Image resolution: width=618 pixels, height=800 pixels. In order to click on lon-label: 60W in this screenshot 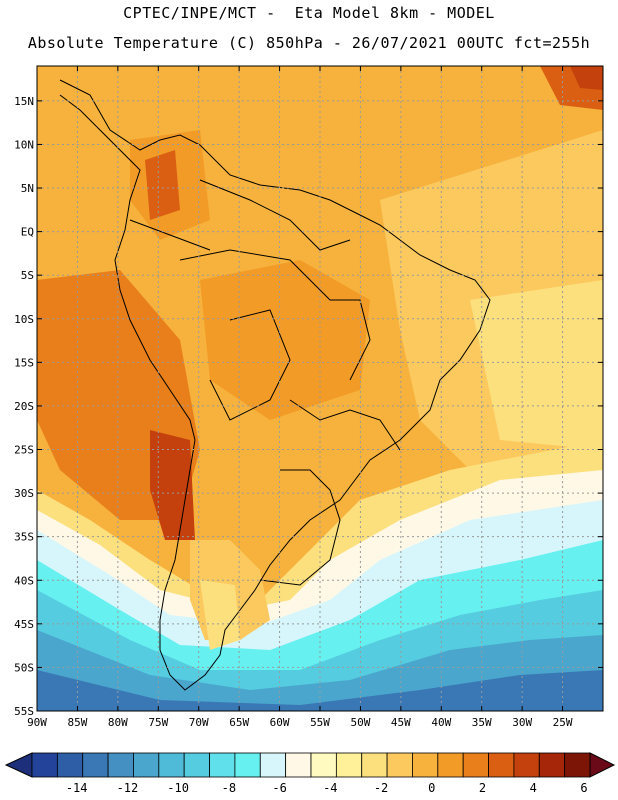, I will do `click(280, 722)`.